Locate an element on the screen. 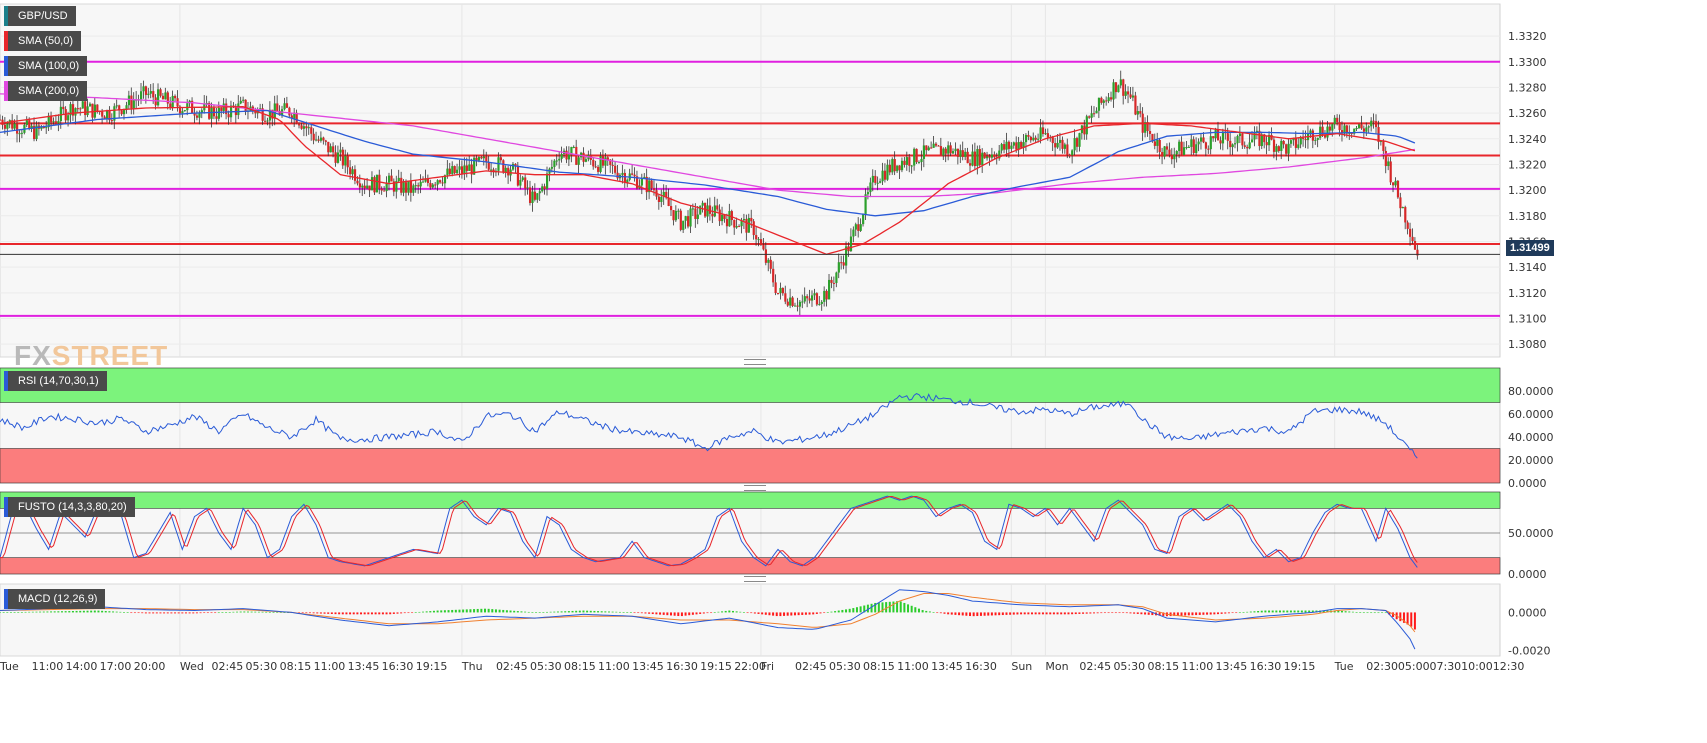  rsi-overbought-zone is located at coordinates (750, 385).